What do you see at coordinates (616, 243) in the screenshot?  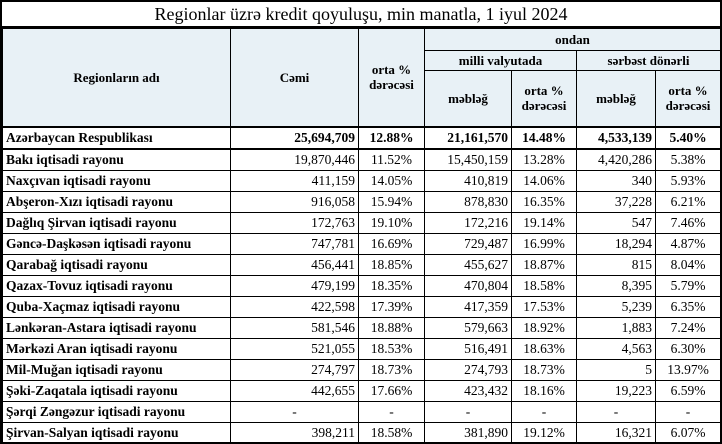 I see `fx-amount-cell: 18,294` at bounding box center [616, 243].